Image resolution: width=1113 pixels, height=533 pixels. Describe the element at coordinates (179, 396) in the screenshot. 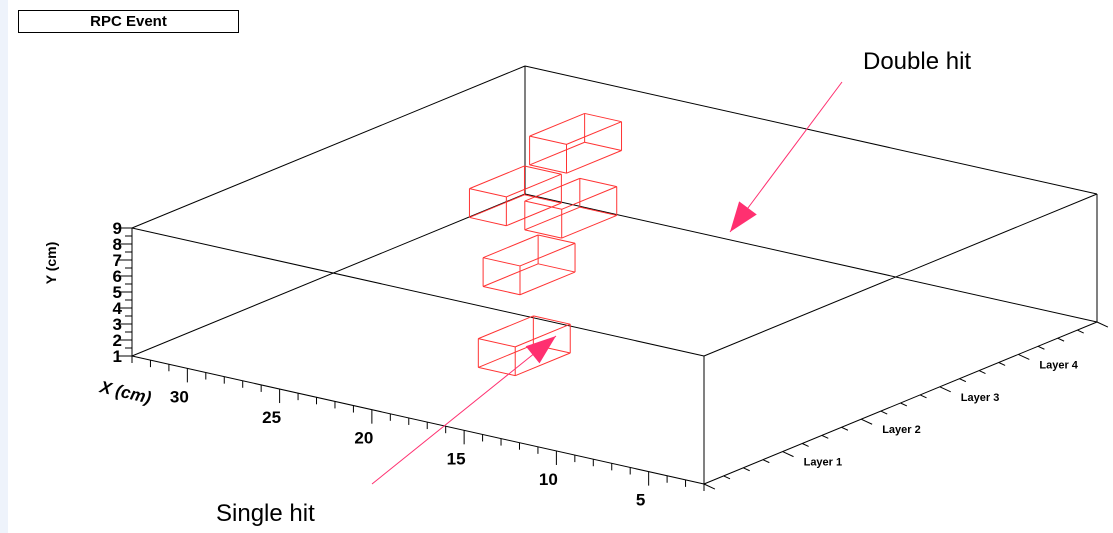

I see `x-tick-label: 30` at that location.